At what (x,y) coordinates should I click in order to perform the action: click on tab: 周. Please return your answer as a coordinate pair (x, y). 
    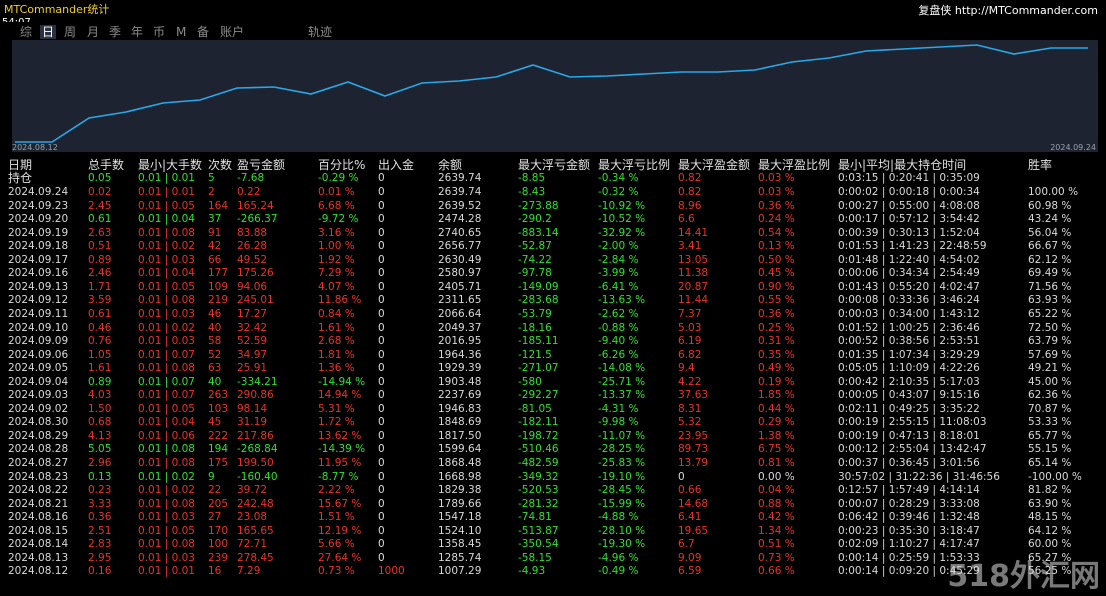
    Looking at the image, I should click on (70, 32).